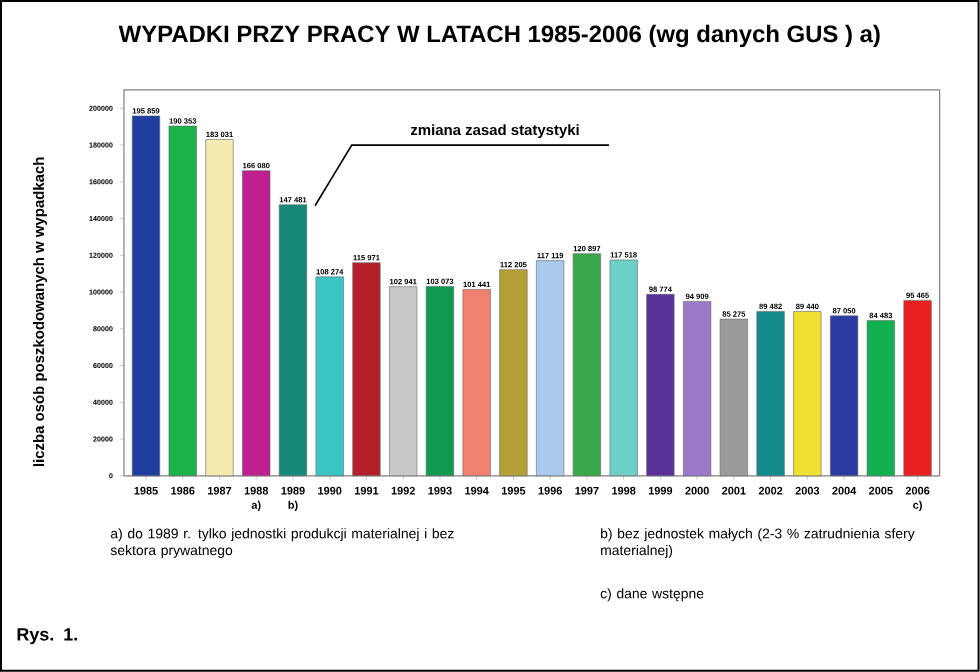 The height and width of the screenshot is (672, 980). I want to click on chart-title: WYPADKI PRZY PRACY W LATACH 1985-2006 (wg danych GUS ) a), so click(499, 36).